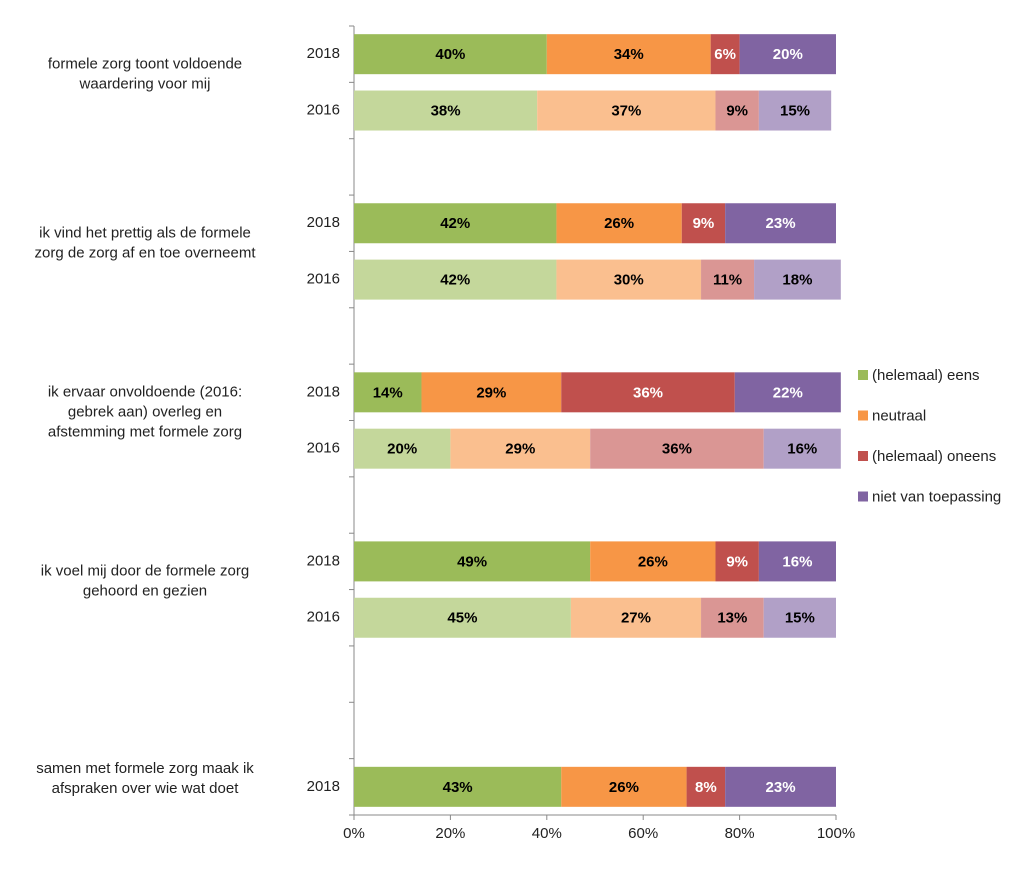 The height and width of the screenshot is (874, 1024). I want to click on data-label: 40%, so click(450, 54).